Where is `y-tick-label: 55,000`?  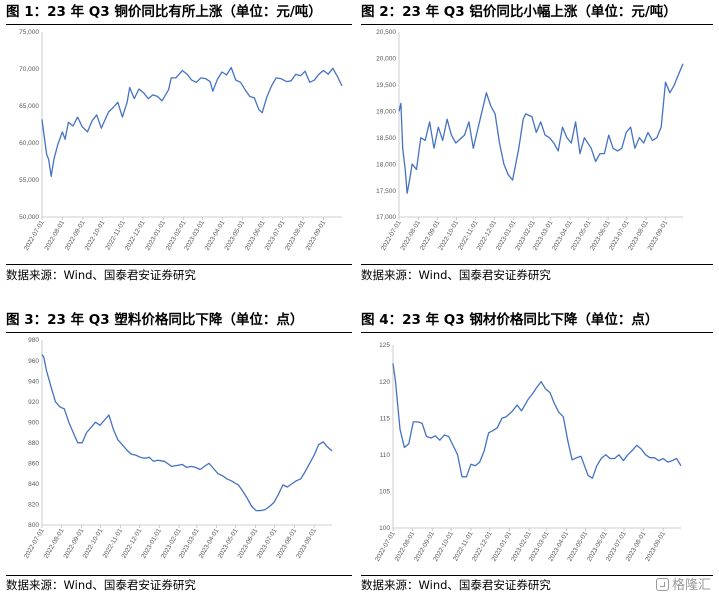 y-tick-label: 55,000 is located at coordinates (29, 180).